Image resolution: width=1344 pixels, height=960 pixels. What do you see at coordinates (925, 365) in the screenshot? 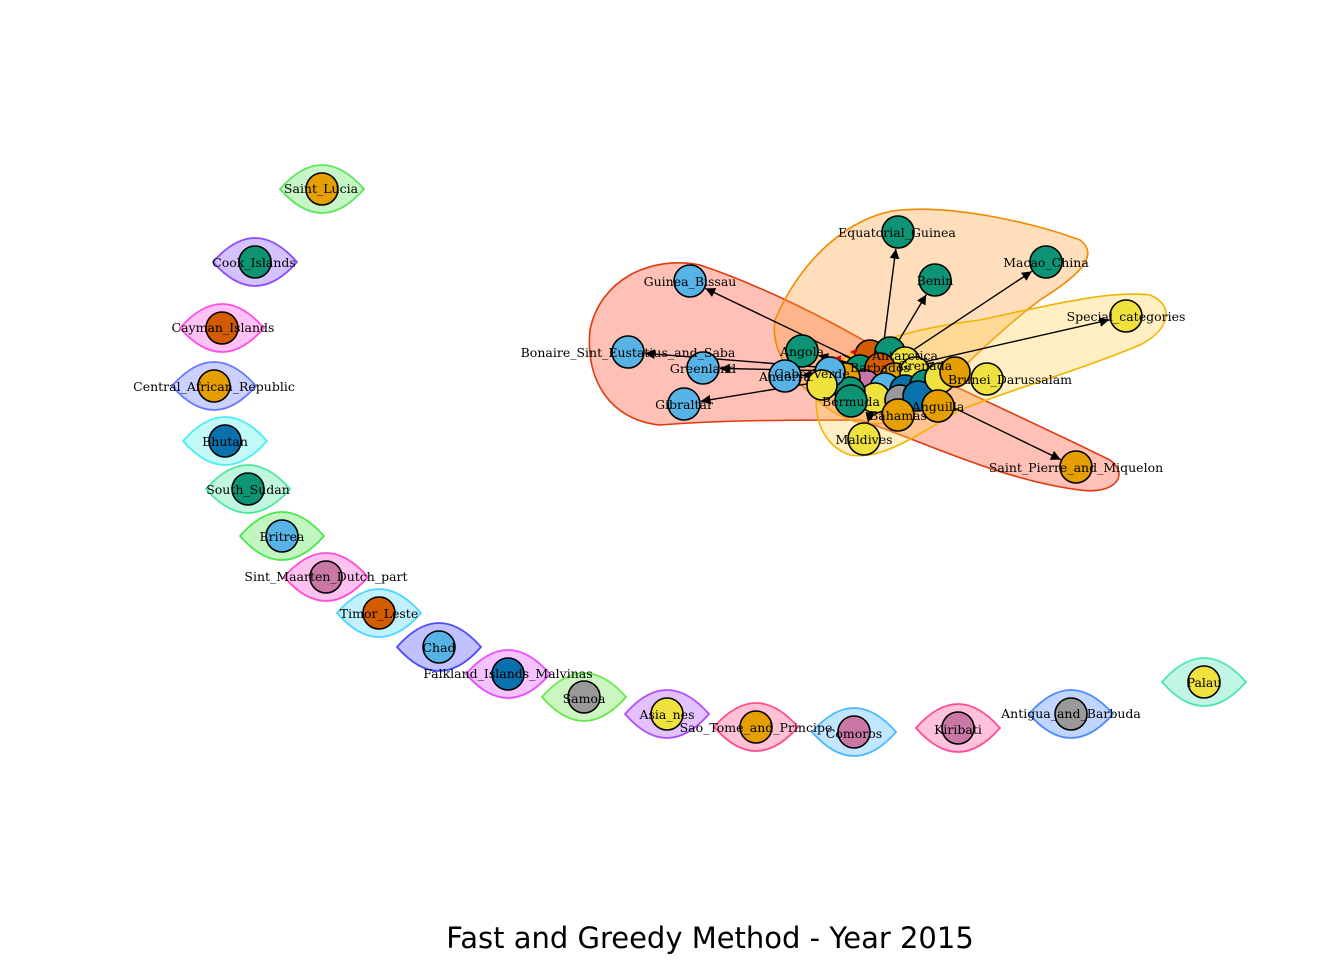
I see `hub-label-grenada: Grenada` at bounding box center [925, 365].